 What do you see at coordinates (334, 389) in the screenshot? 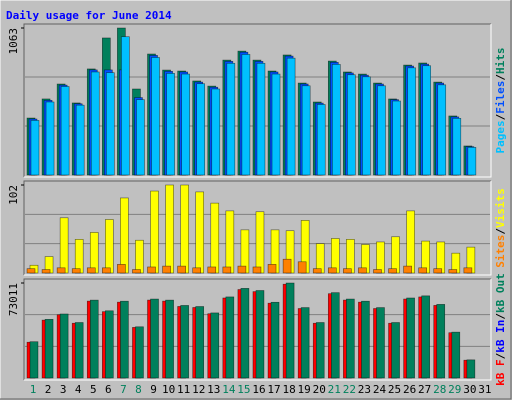
I see `x-tick-label: 21` at bounding box center [334, 389].